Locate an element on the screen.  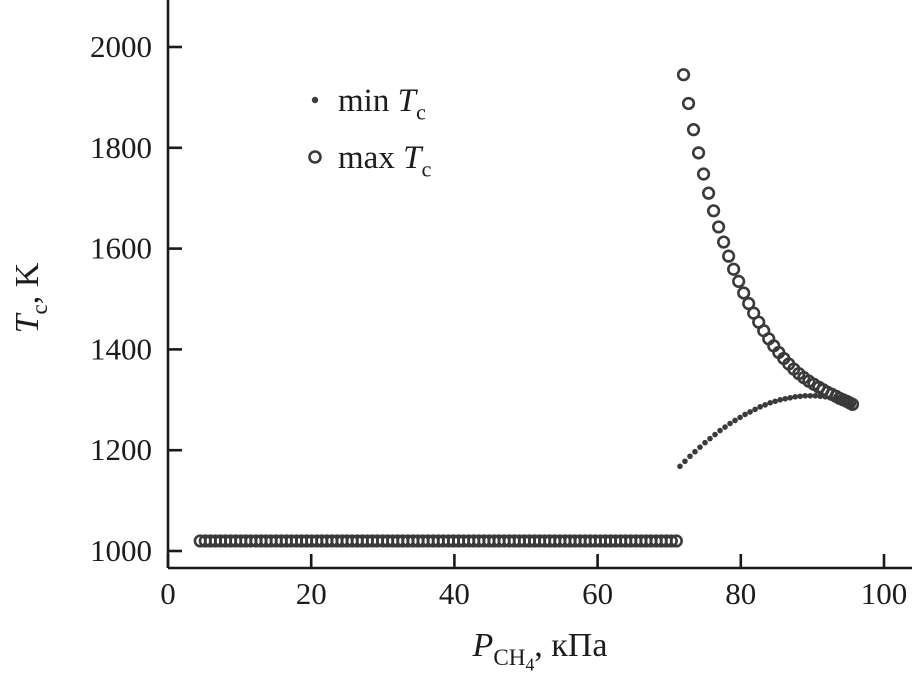
x-tick-label: 20 is located at coordinates (311, 593).